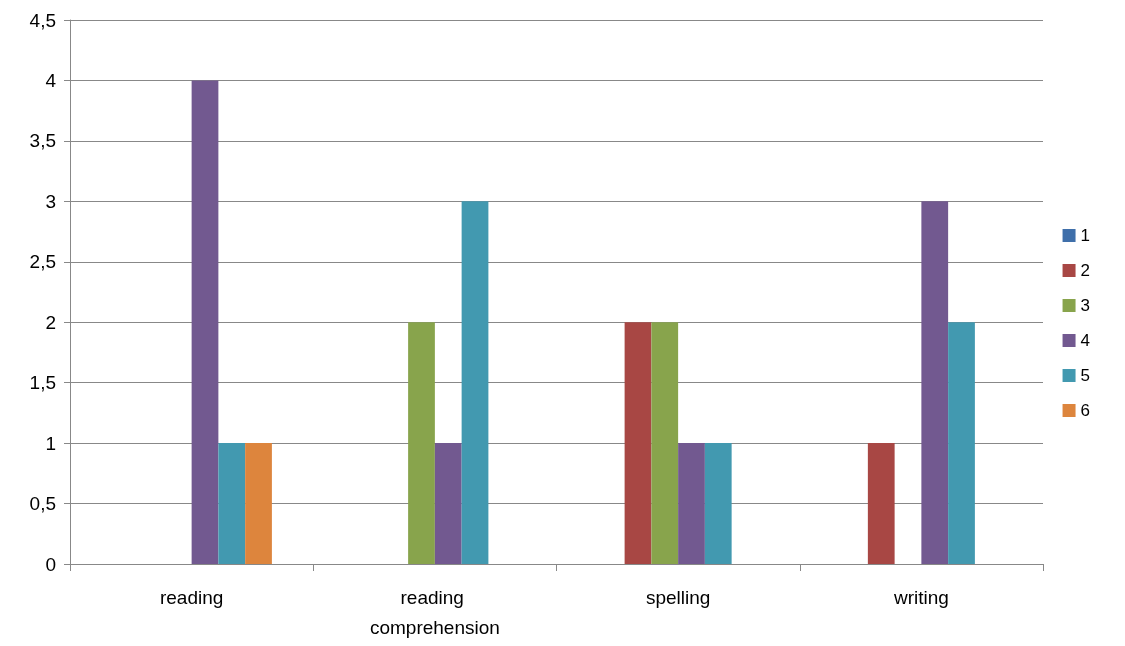 The image size is (1125, 646). Describe the element at coordinates (678, 597) in the screenshot. I see `x-tick-label: spelling` at that location.